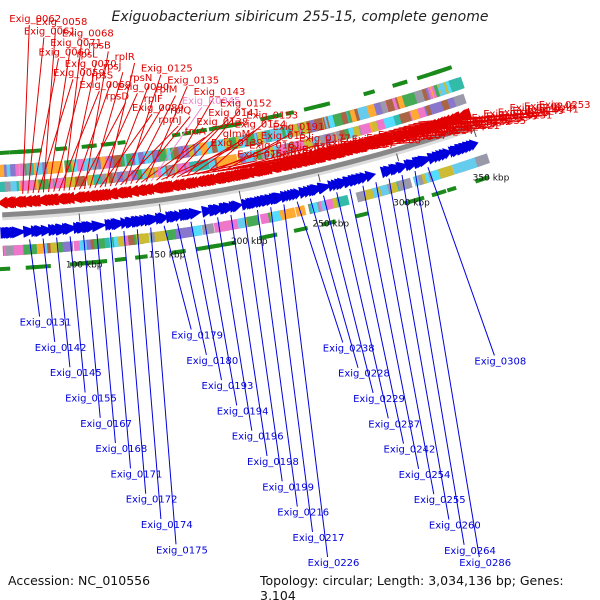 The image size is (600, 600). What do you see at coordinates (316, 153) in the screenshot?
I see `gene-label: Exig_0173` at bounding box center [316, 153].